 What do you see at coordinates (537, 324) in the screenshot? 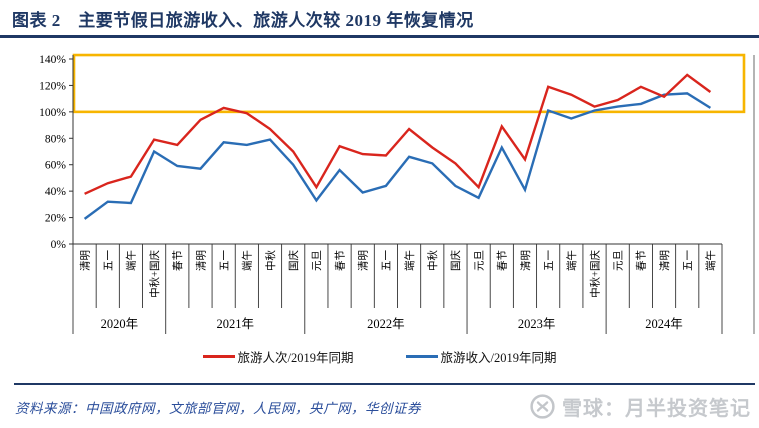
I see `year-group-label: 2023年` at bounding box center [537, 324].